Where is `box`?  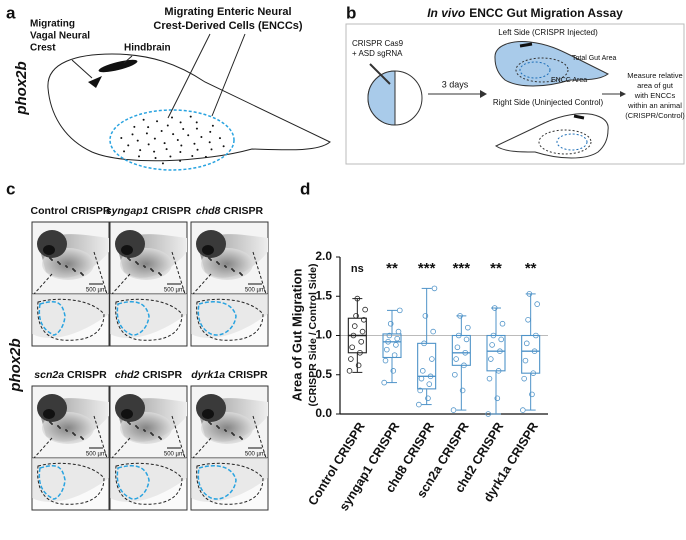 box is located at coordinates (461, 350).